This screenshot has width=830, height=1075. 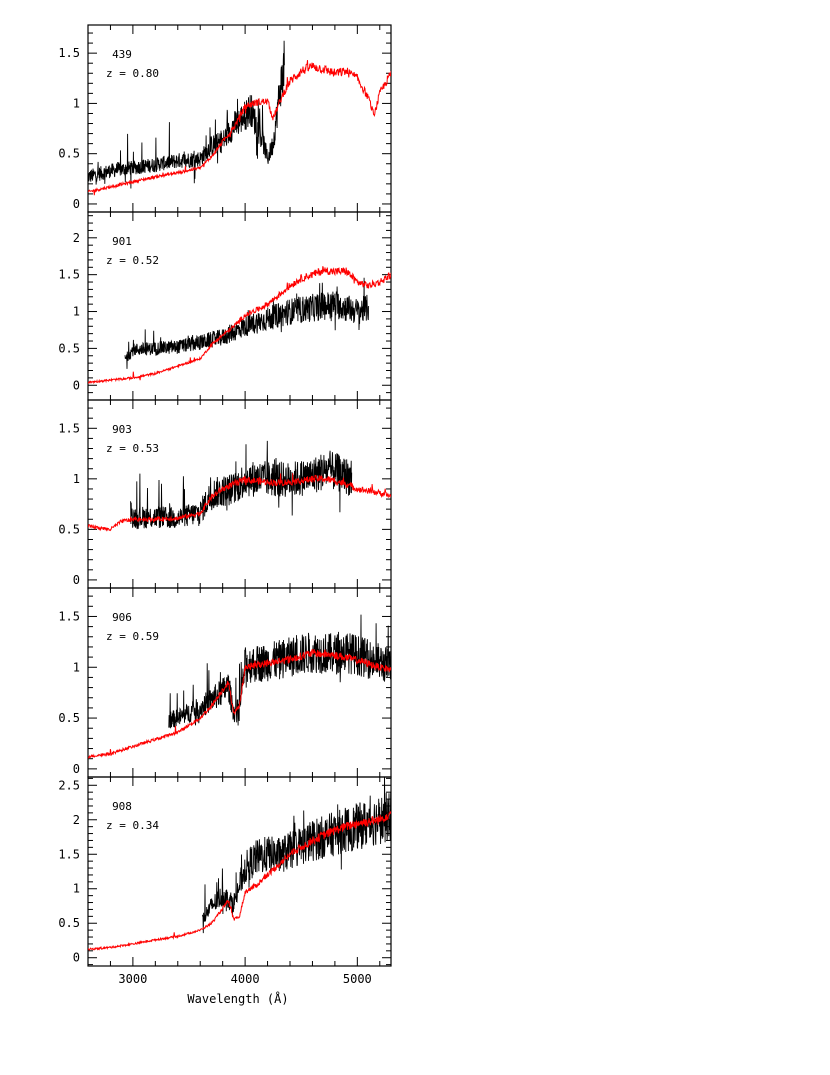 What do you see at coordinates (132, 979) in the screenshot?
I see `x-tick-label: 3000` at bounding box center [132, 979].